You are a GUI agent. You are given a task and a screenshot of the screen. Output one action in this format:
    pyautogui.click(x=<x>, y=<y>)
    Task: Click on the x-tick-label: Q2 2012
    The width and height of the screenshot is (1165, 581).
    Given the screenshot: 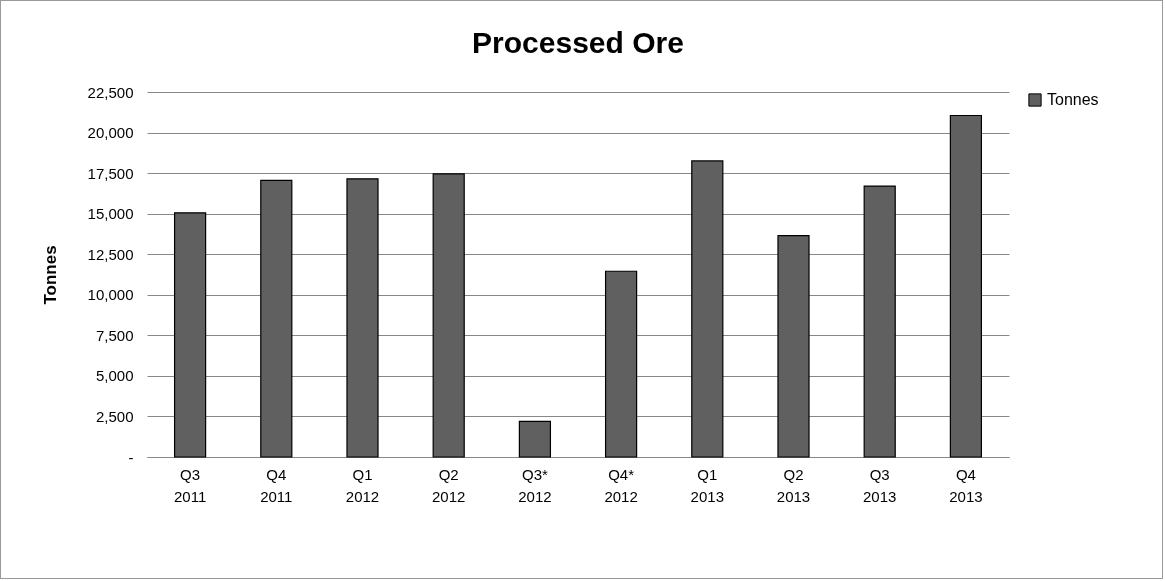 What is the action you would take?
    pyautogui.click(x=449, y=485)
    